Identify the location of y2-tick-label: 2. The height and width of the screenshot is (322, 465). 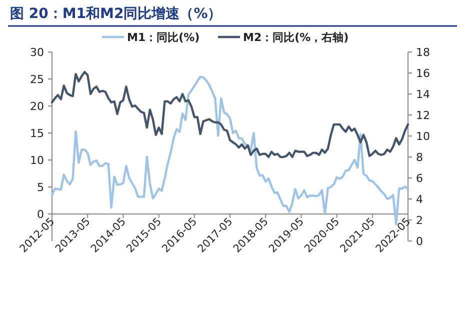
(419, 220).